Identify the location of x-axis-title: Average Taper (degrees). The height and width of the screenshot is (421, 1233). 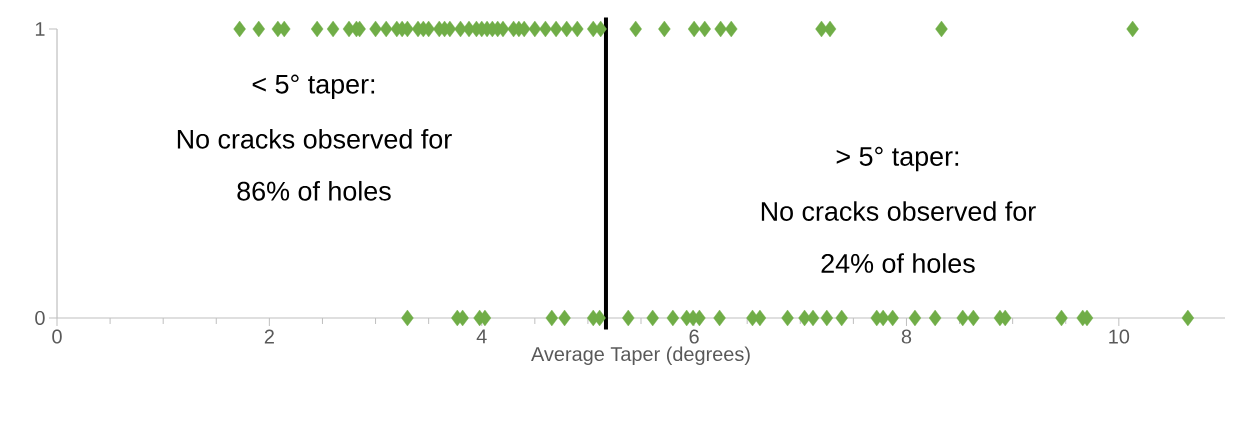
(640, 356).